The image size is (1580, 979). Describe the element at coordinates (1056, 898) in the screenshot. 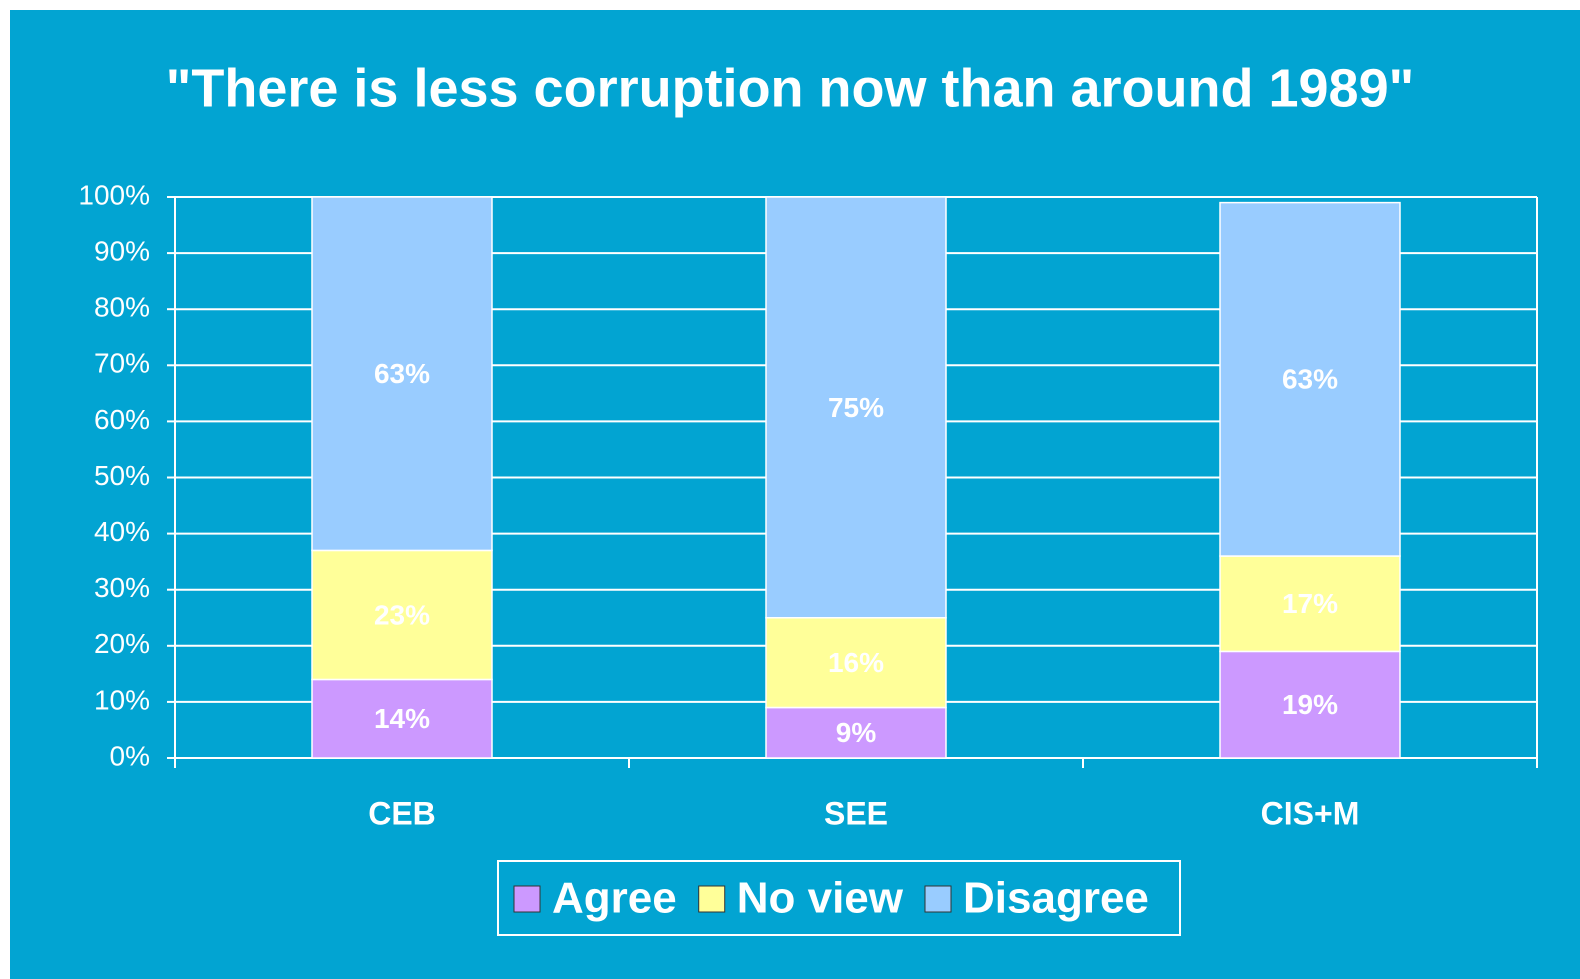

I see `legend-label: Disagree` at that location.